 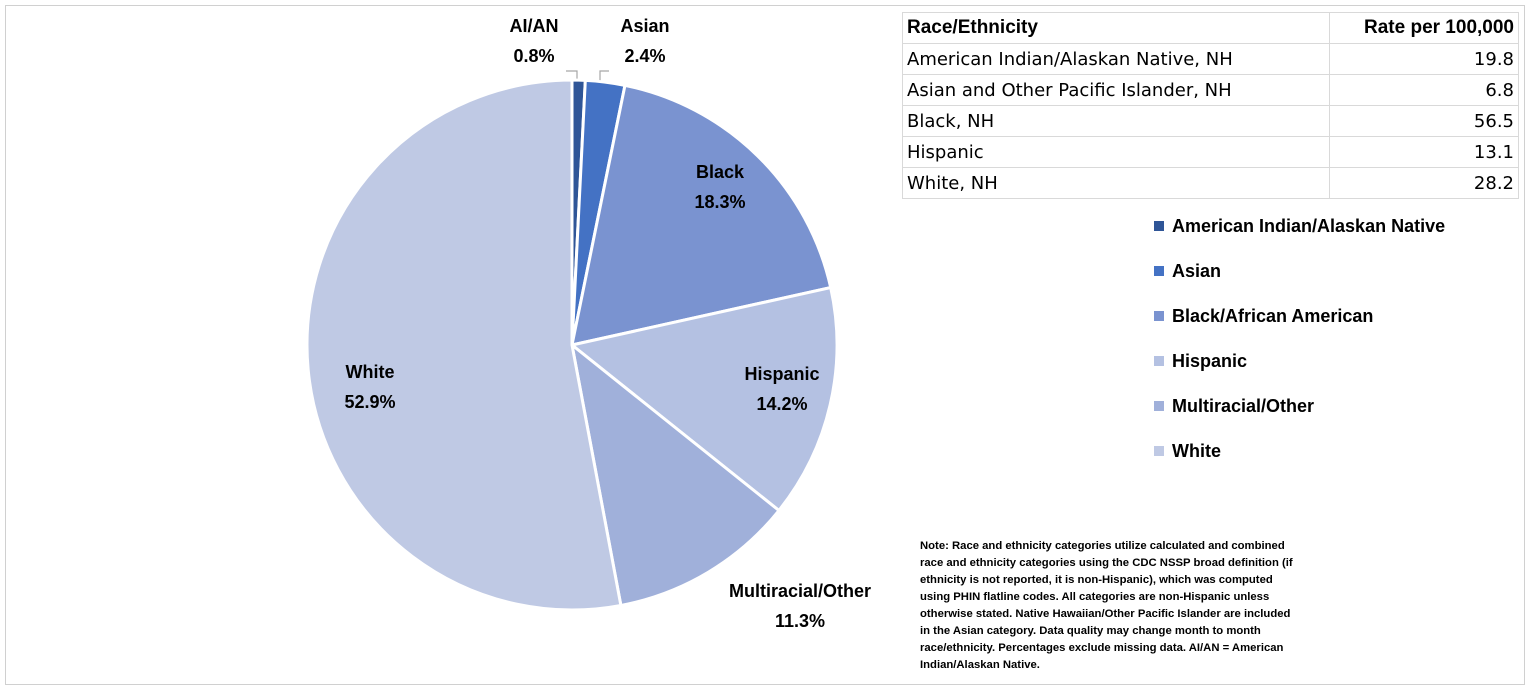 I want to click on table-cell: 19.8, so click(x=1424, y=59).